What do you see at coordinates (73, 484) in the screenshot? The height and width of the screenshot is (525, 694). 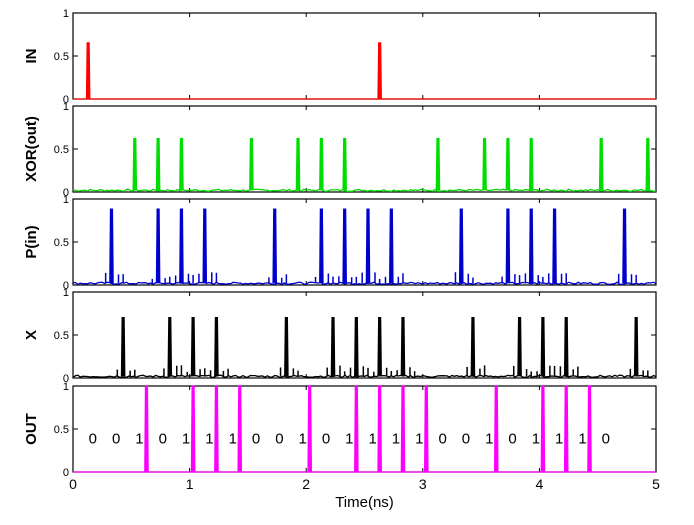 I see `x-tick-label: 0` at bounding box center [73, 484].